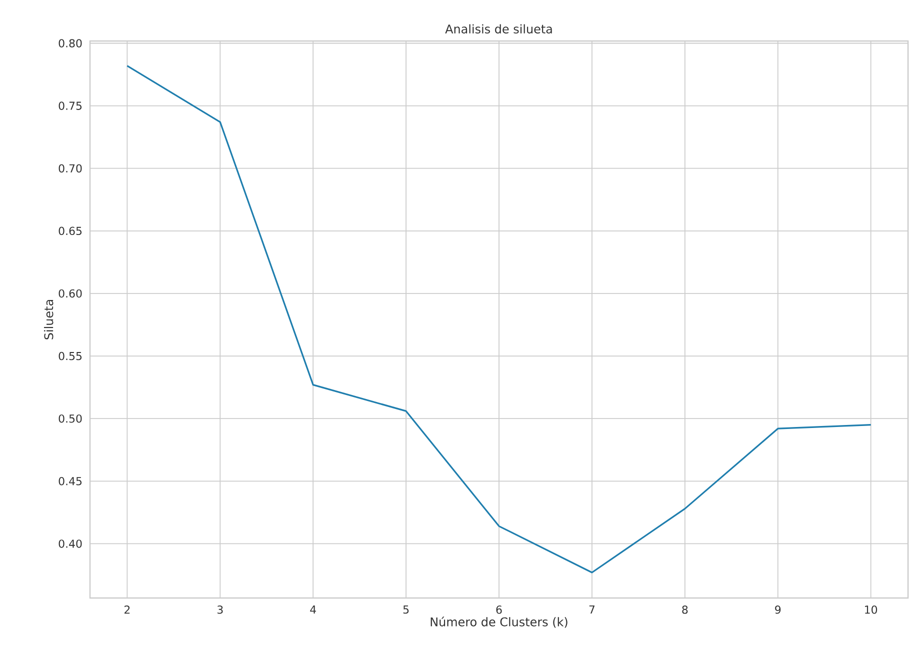  Describe the element at coordinates (127, 610) in the screenshot. I see `x-tick-label: 2` at that location.